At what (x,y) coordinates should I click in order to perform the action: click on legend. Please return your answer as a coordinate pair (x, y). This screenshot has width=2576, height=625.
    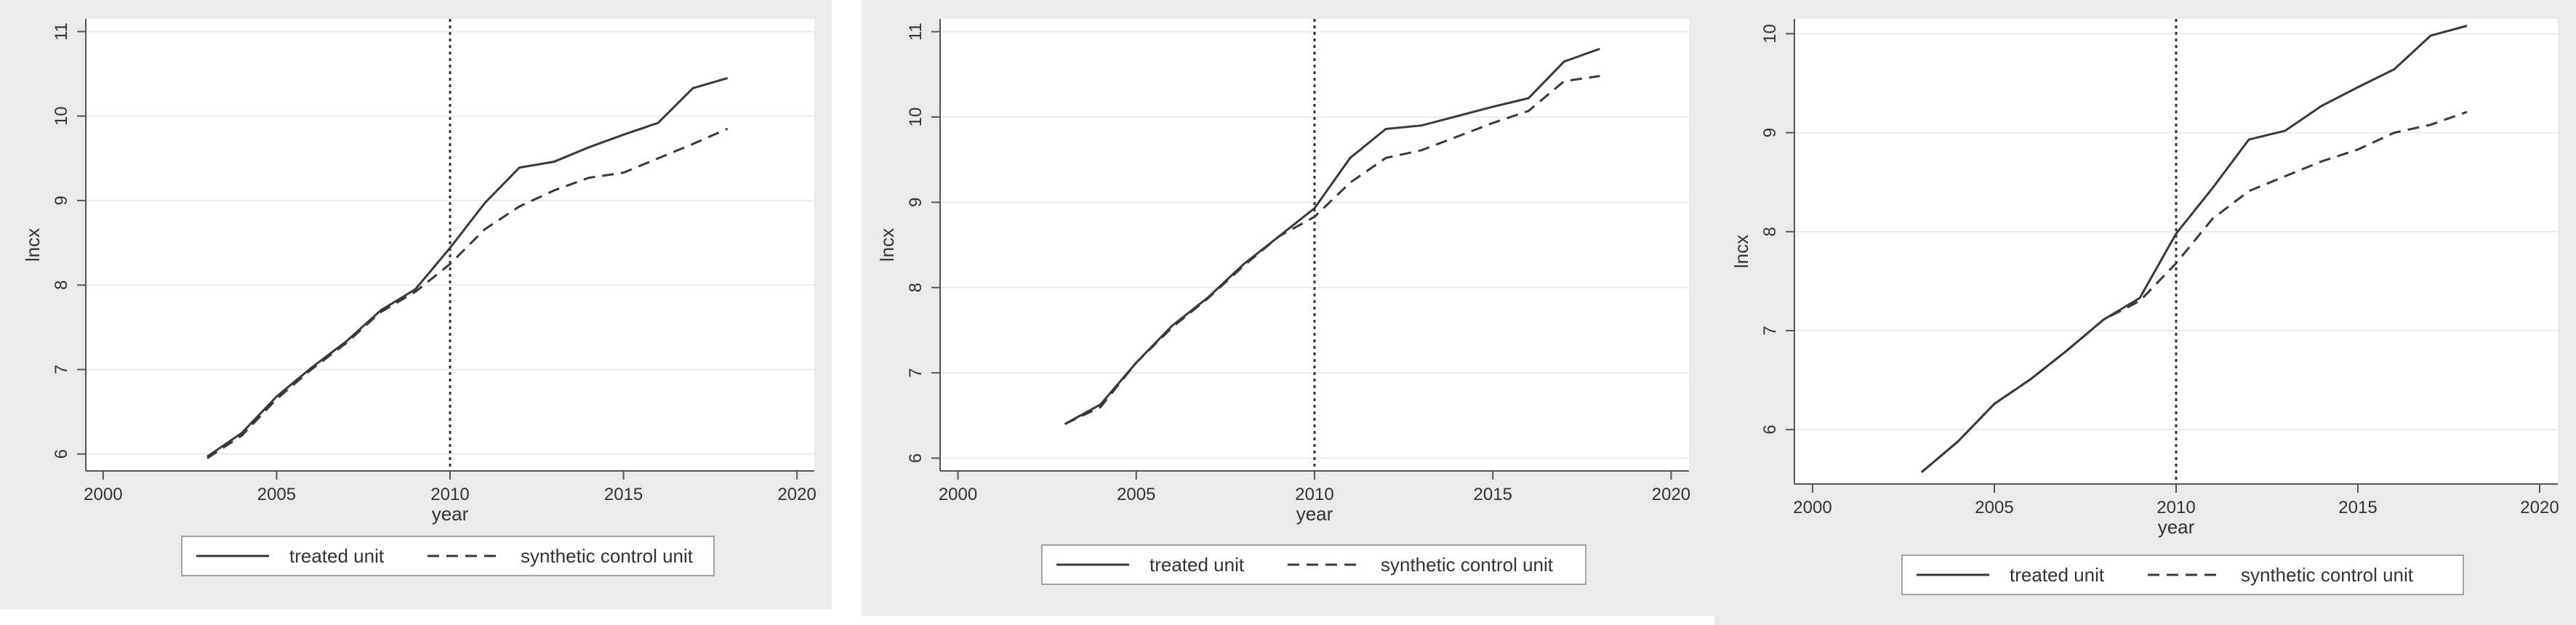
    Looking at the image, I should click on (2182, 575).